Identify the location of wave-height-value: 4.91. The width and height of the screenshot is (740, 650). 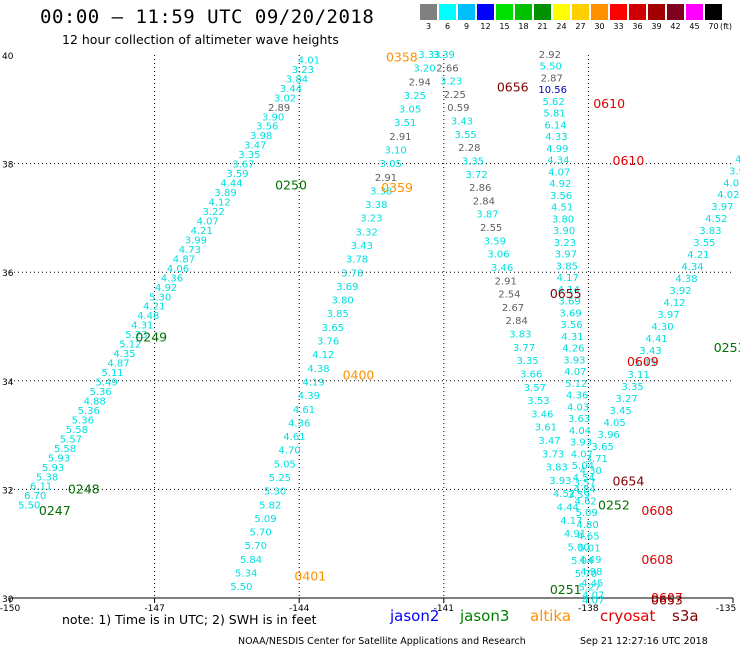
(575, 534).